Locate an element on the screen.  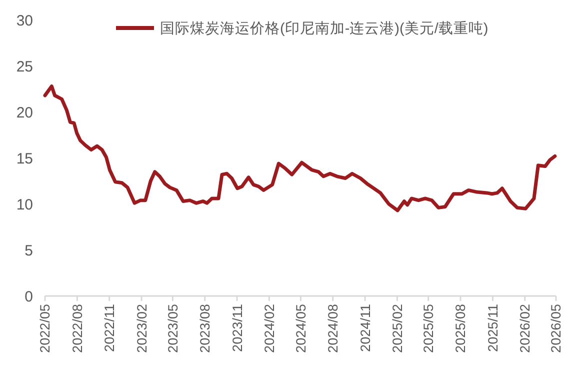
y-tick-label: 20 is located at coordinates (24, 113).